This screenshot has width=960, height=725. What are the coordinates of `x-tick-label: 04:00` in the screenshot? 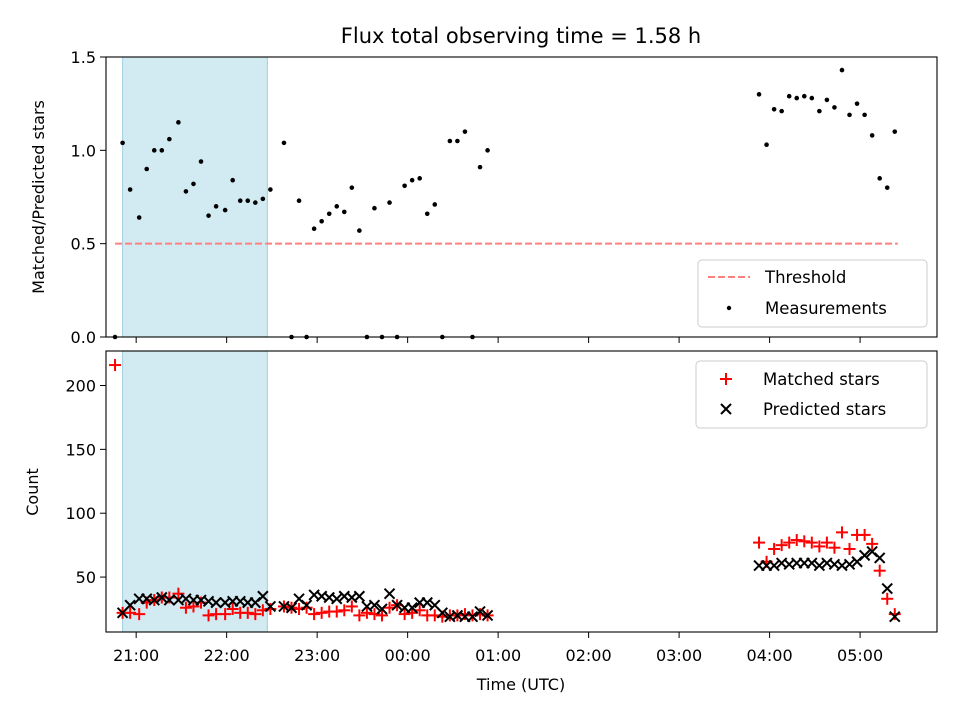 It's located at (770, 655).